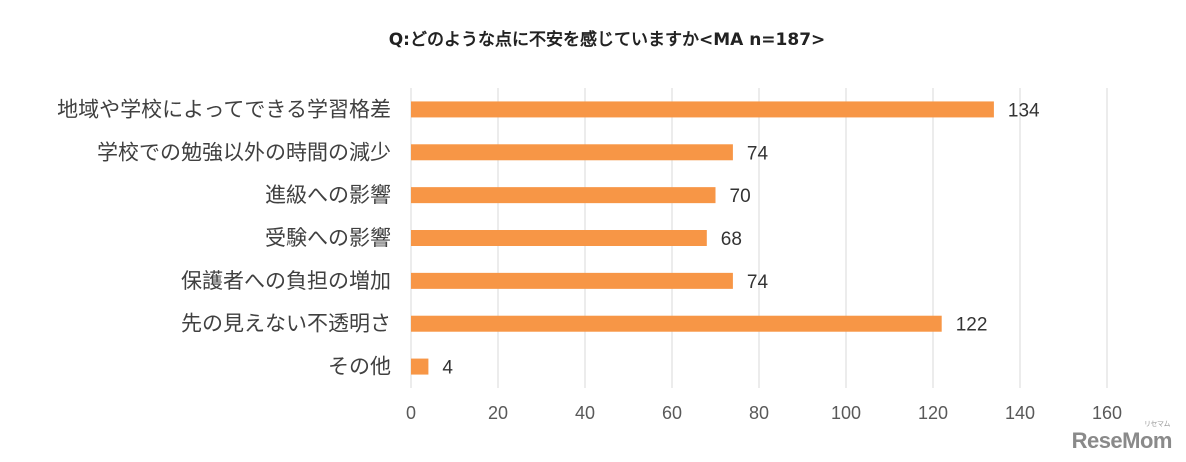 The height and width of the screenshot is (462, 1186). What do you see at coordinates (972, 325) in the screenshot?
I see `value-label-5: 122` at bounding box center [972, 325].